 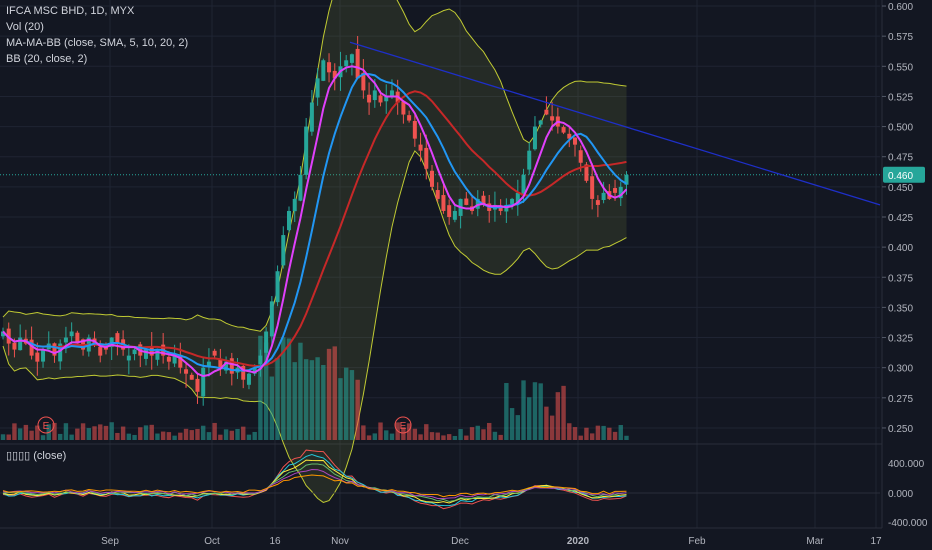 What do you see at coordinates (314, 481) in the screenshot?
I see `osc-line` at bounding box center [314, 481].